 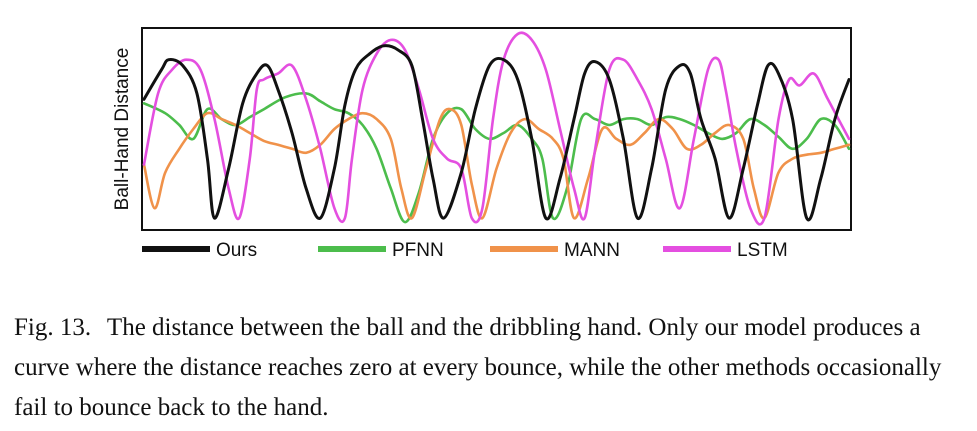 I want to click on legend-label-mann: MANN, so click(x=592, y=250).